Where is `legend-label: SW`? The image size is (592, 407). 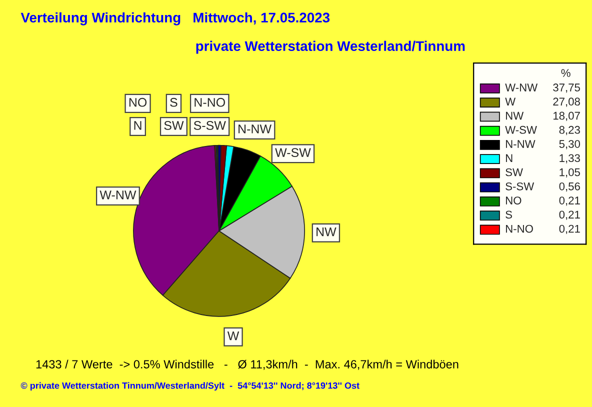 legend-label: SW is located at coordinates (514, 172).